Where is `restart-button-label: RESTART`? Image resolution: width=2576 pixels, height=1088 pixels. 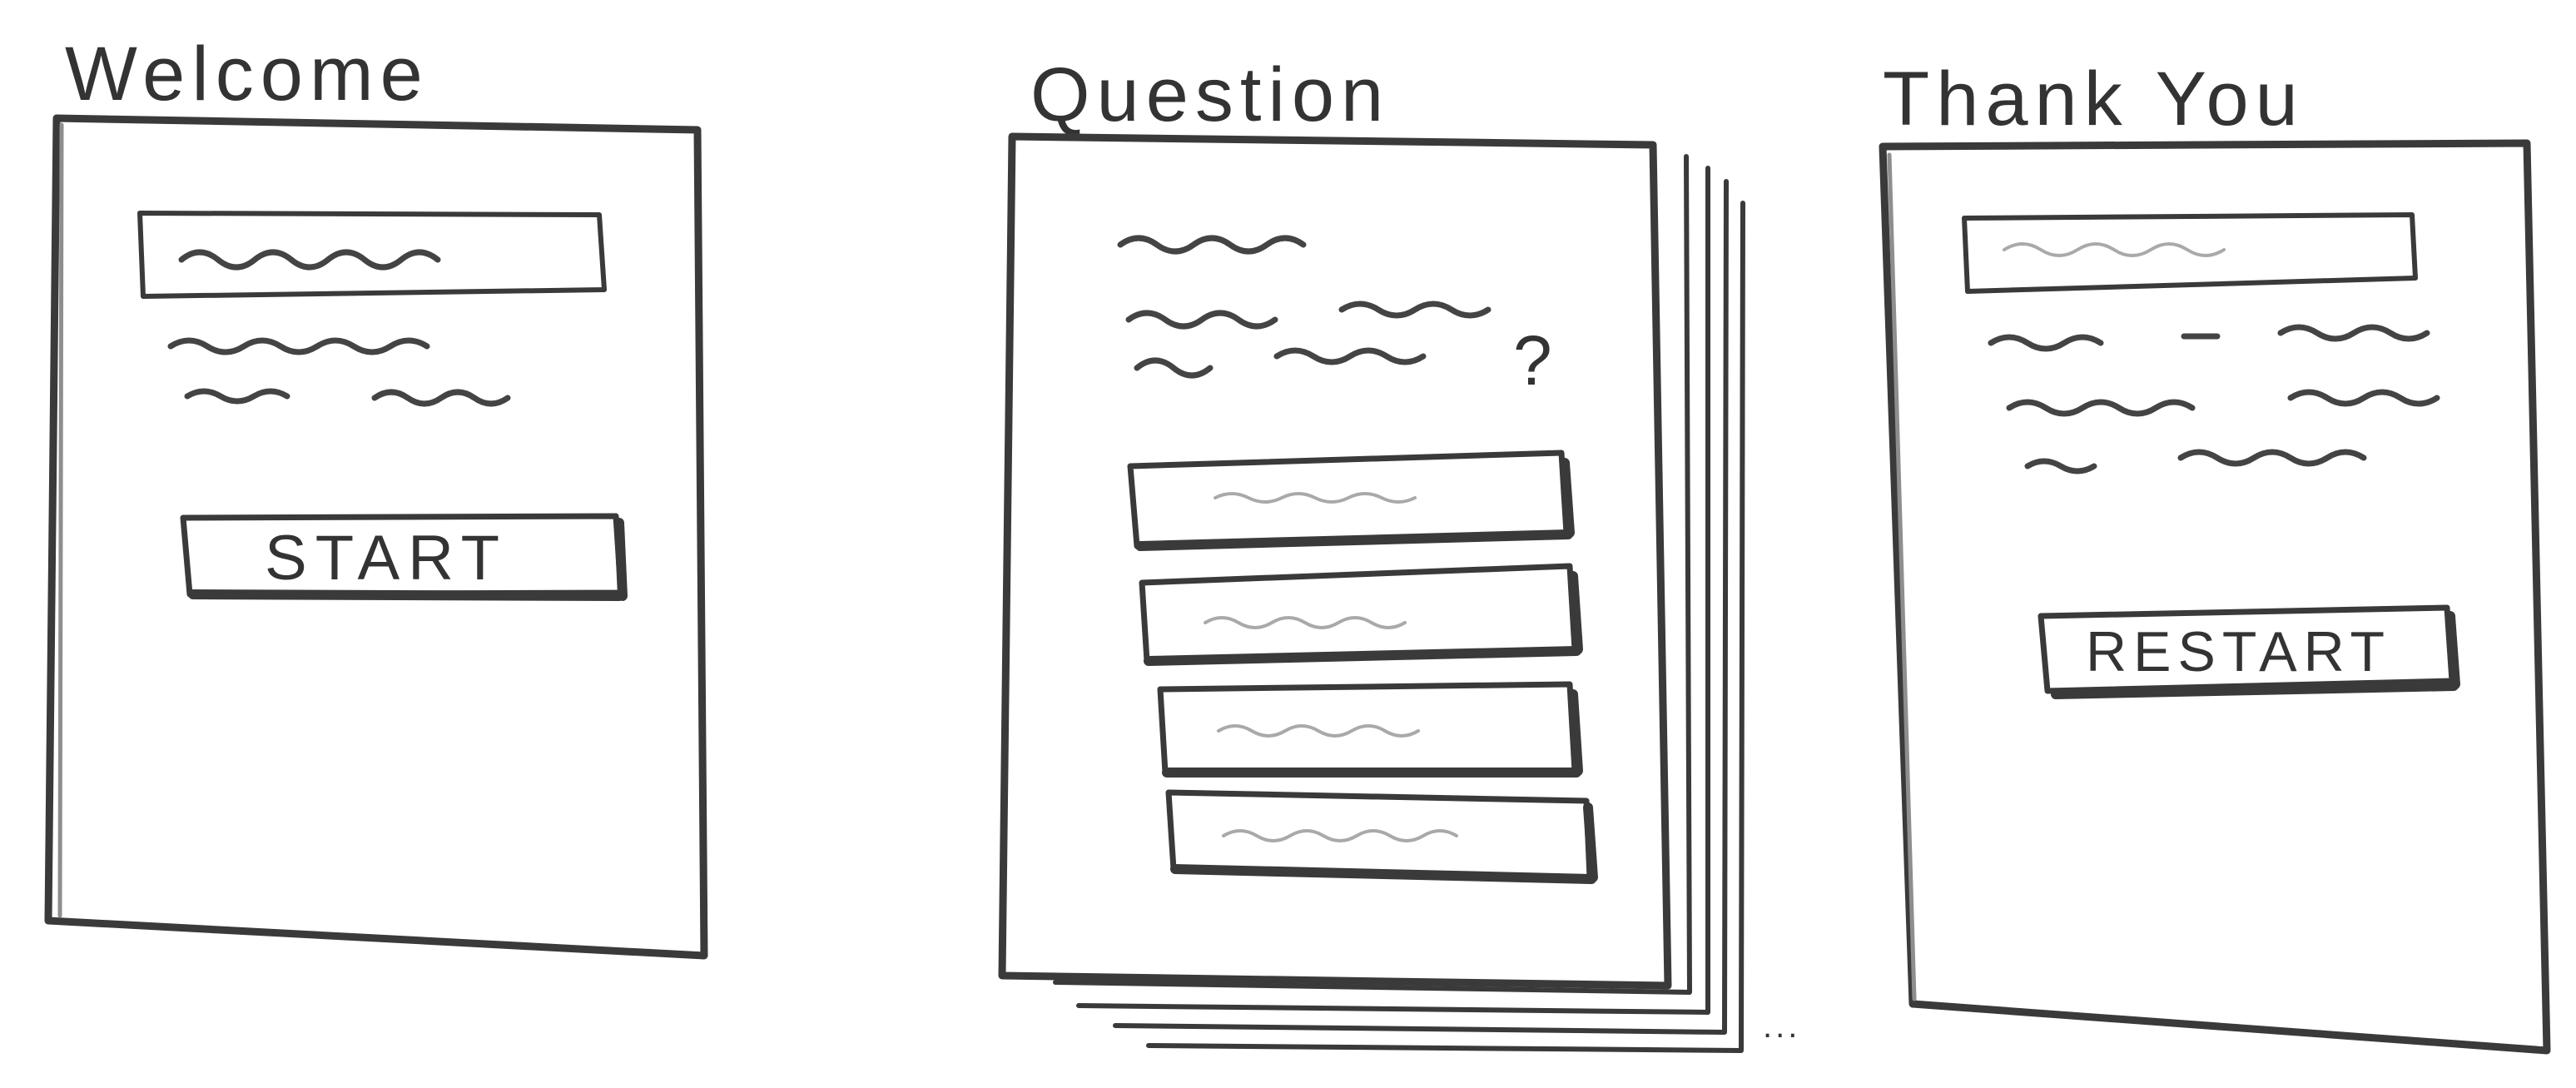
restart-button-label: RESTART is located at coordinates (2238, 651).